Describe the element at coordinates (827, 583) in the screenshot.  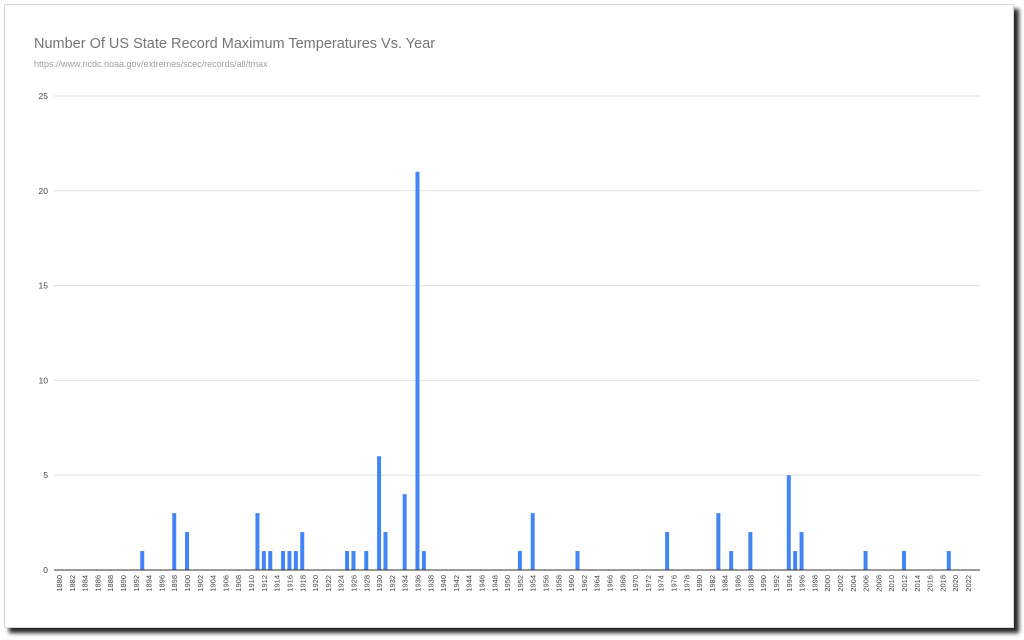
I see `x-tick-label: 2000` at that location.